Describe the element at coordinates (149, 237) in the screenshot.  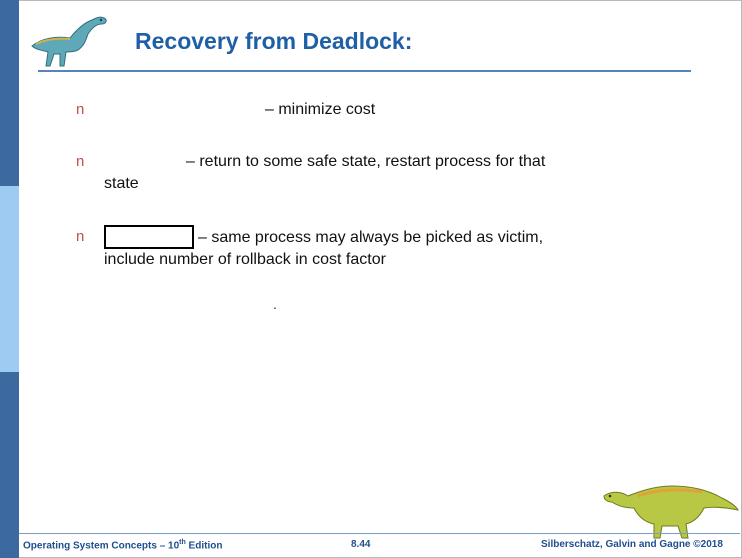
I see `redacted-term-box` at that location.